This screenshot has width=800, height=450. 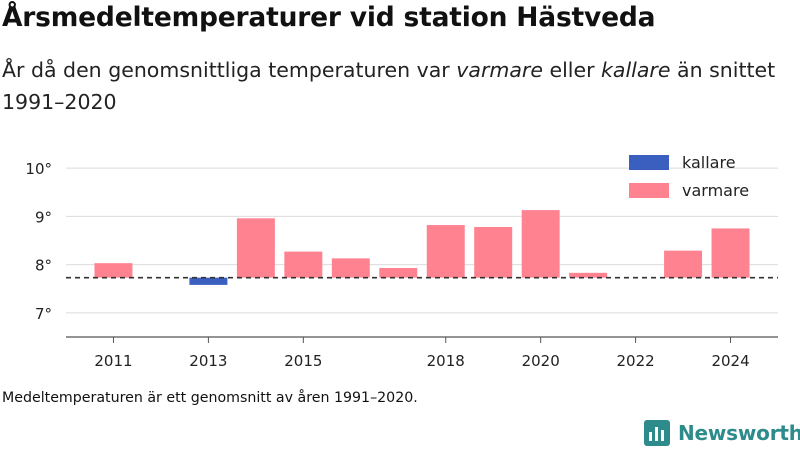 I want to click on brand-name: Newsworthy, so click(x=739, y=433).